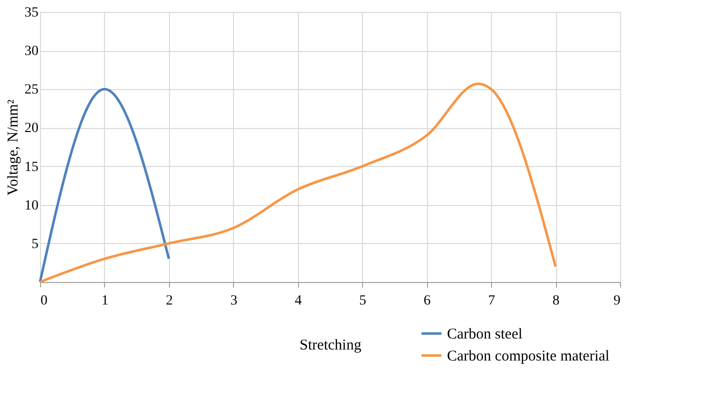 Image resolution: width=701 pixels, height=415 pixels. What do you see at coordinates (484, 334) in the screenshot?
I see `legend-label: Carbon steel` at bounding box center [484, 334].